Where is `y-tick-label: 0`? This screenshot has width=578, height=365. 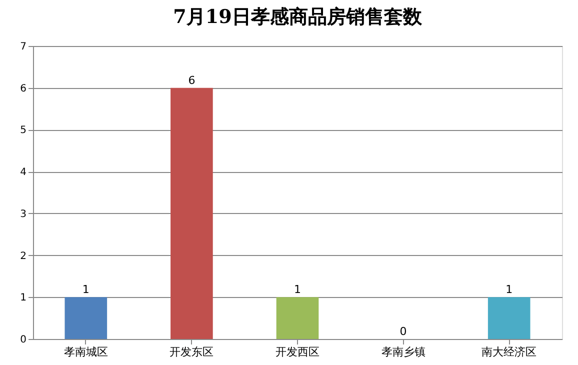
y-tick-label: 0 is located at coordinates (23, 340).